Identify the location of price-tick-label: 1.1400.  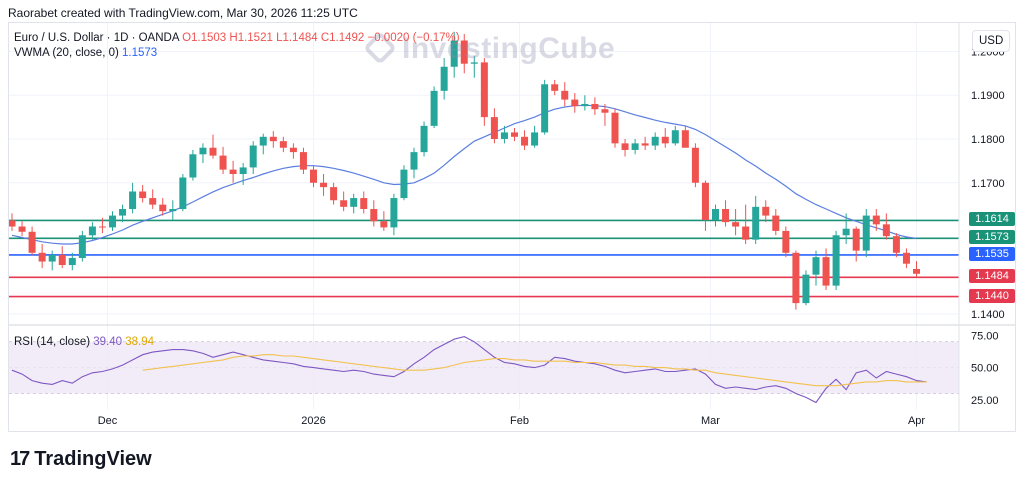
(988, 315).